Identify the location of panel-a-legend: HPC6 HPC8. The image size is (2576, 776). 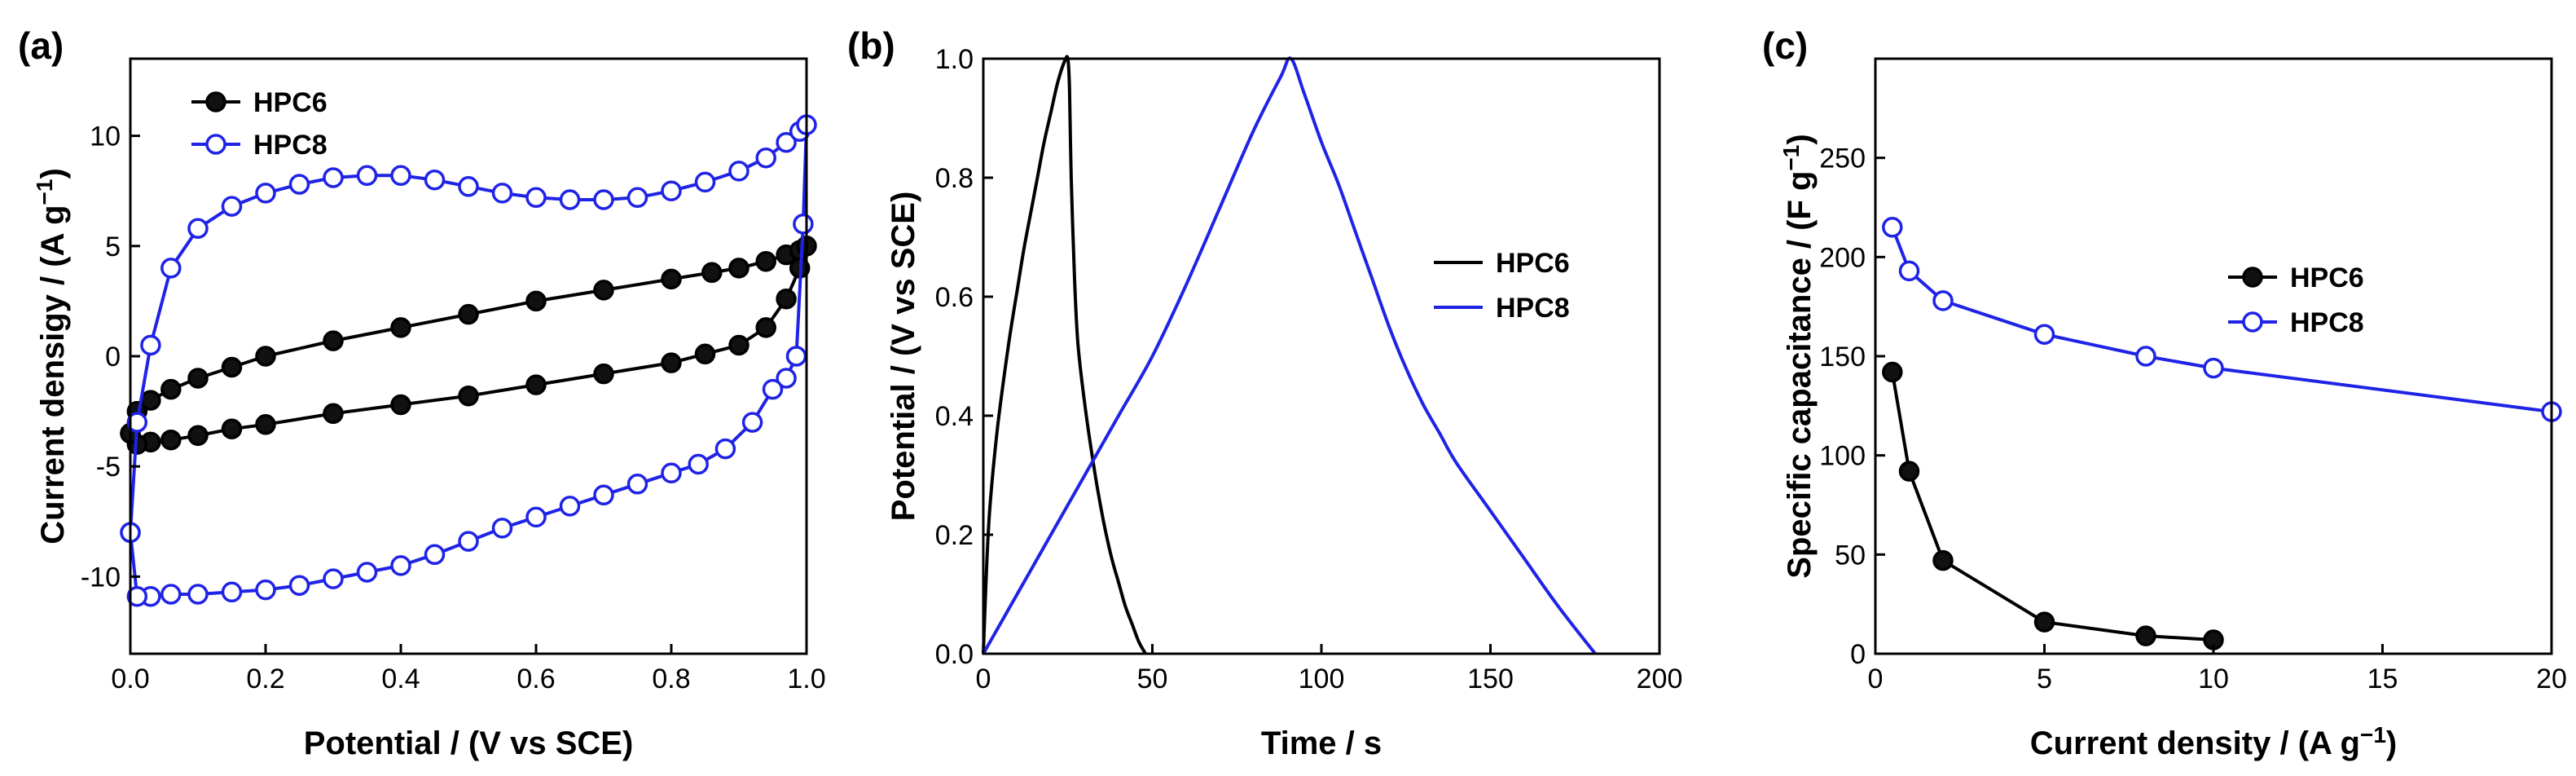
(259, 124).